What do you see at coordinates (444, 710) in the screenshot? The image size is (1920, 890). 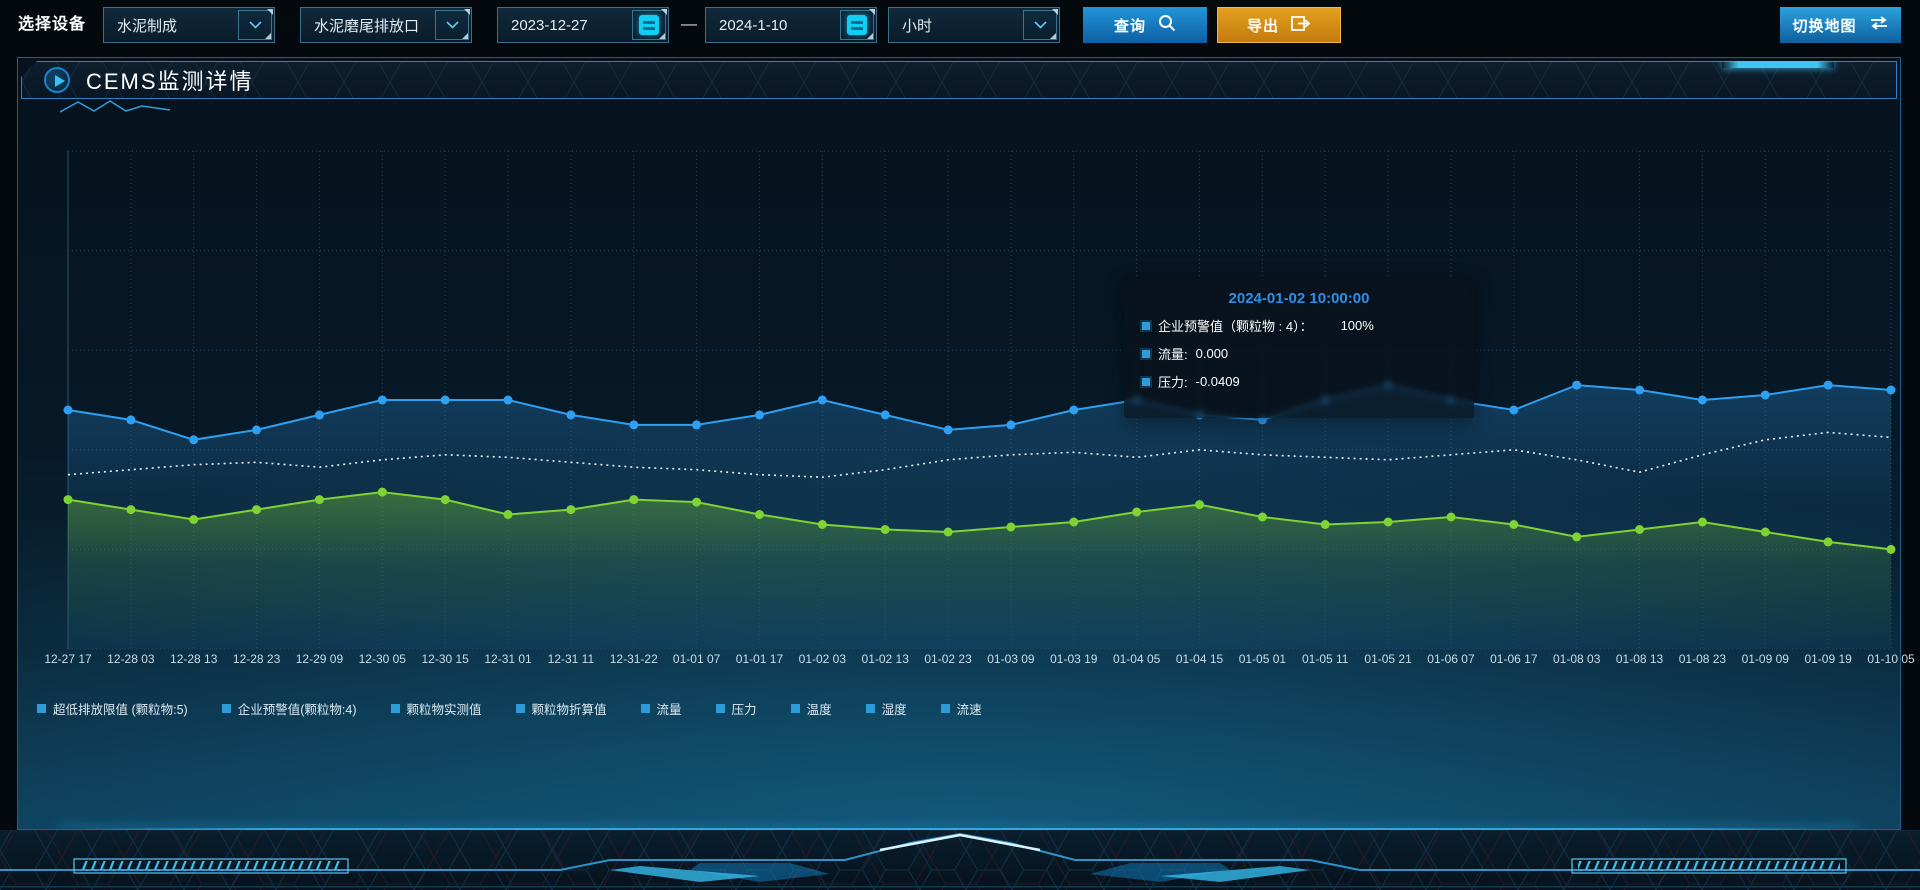 I see `legend-label: 颗粒物实测值` at bounding box center [444, 710].